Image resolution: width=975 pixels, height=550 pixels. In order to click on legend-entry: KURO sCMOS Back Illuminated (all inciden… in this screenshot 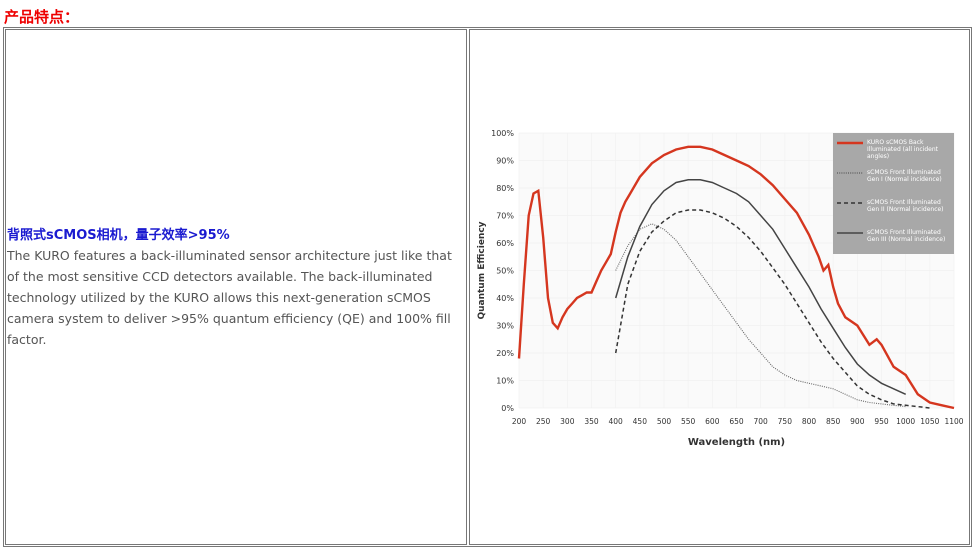, I will do `click(903, 149)`.